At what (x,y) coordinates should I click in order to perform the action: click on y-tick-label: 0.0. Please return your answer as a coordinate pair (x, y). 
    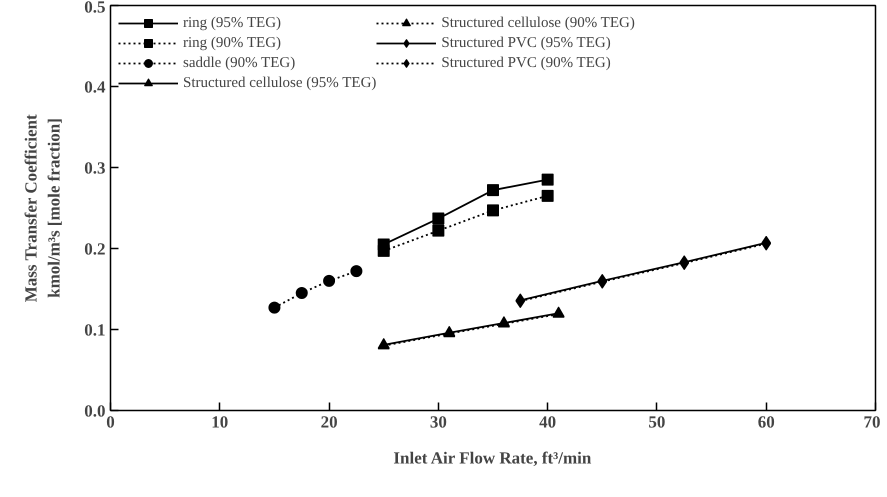
    Looking at the image, I should click on (95, 411).